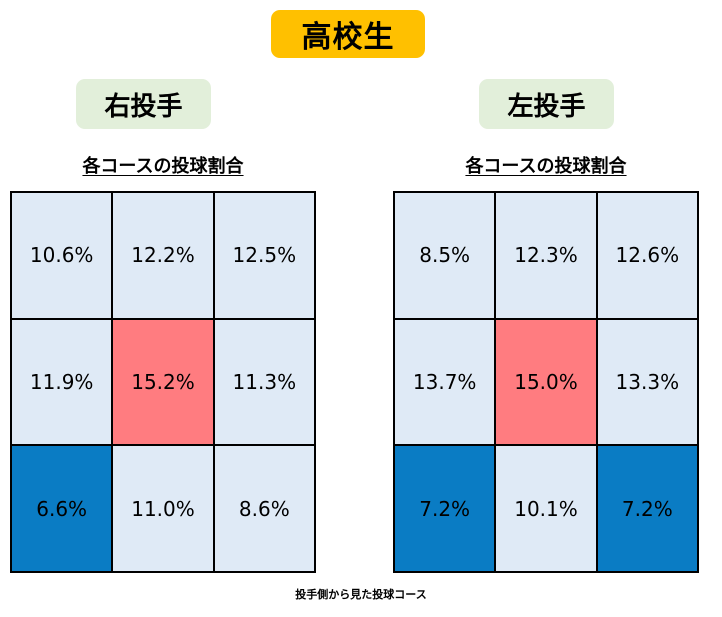  Describe the element at coordinates (361, 594) in the screenshot. I see `footer-caption: 投手側から見た投球コース` at that location.